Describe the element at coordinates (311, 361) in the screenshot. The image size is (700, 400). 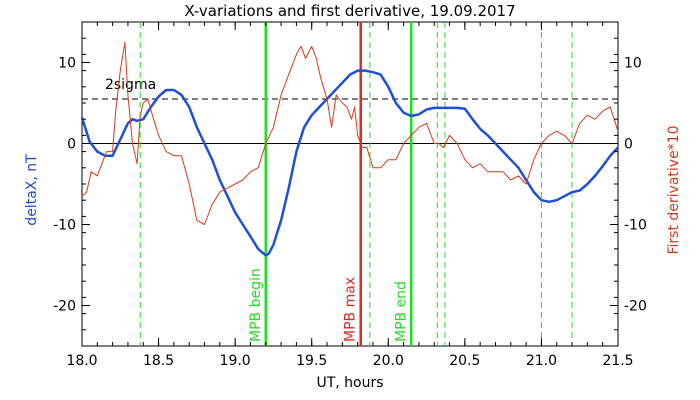
I see `x-tick-label: 19.5` at that location.